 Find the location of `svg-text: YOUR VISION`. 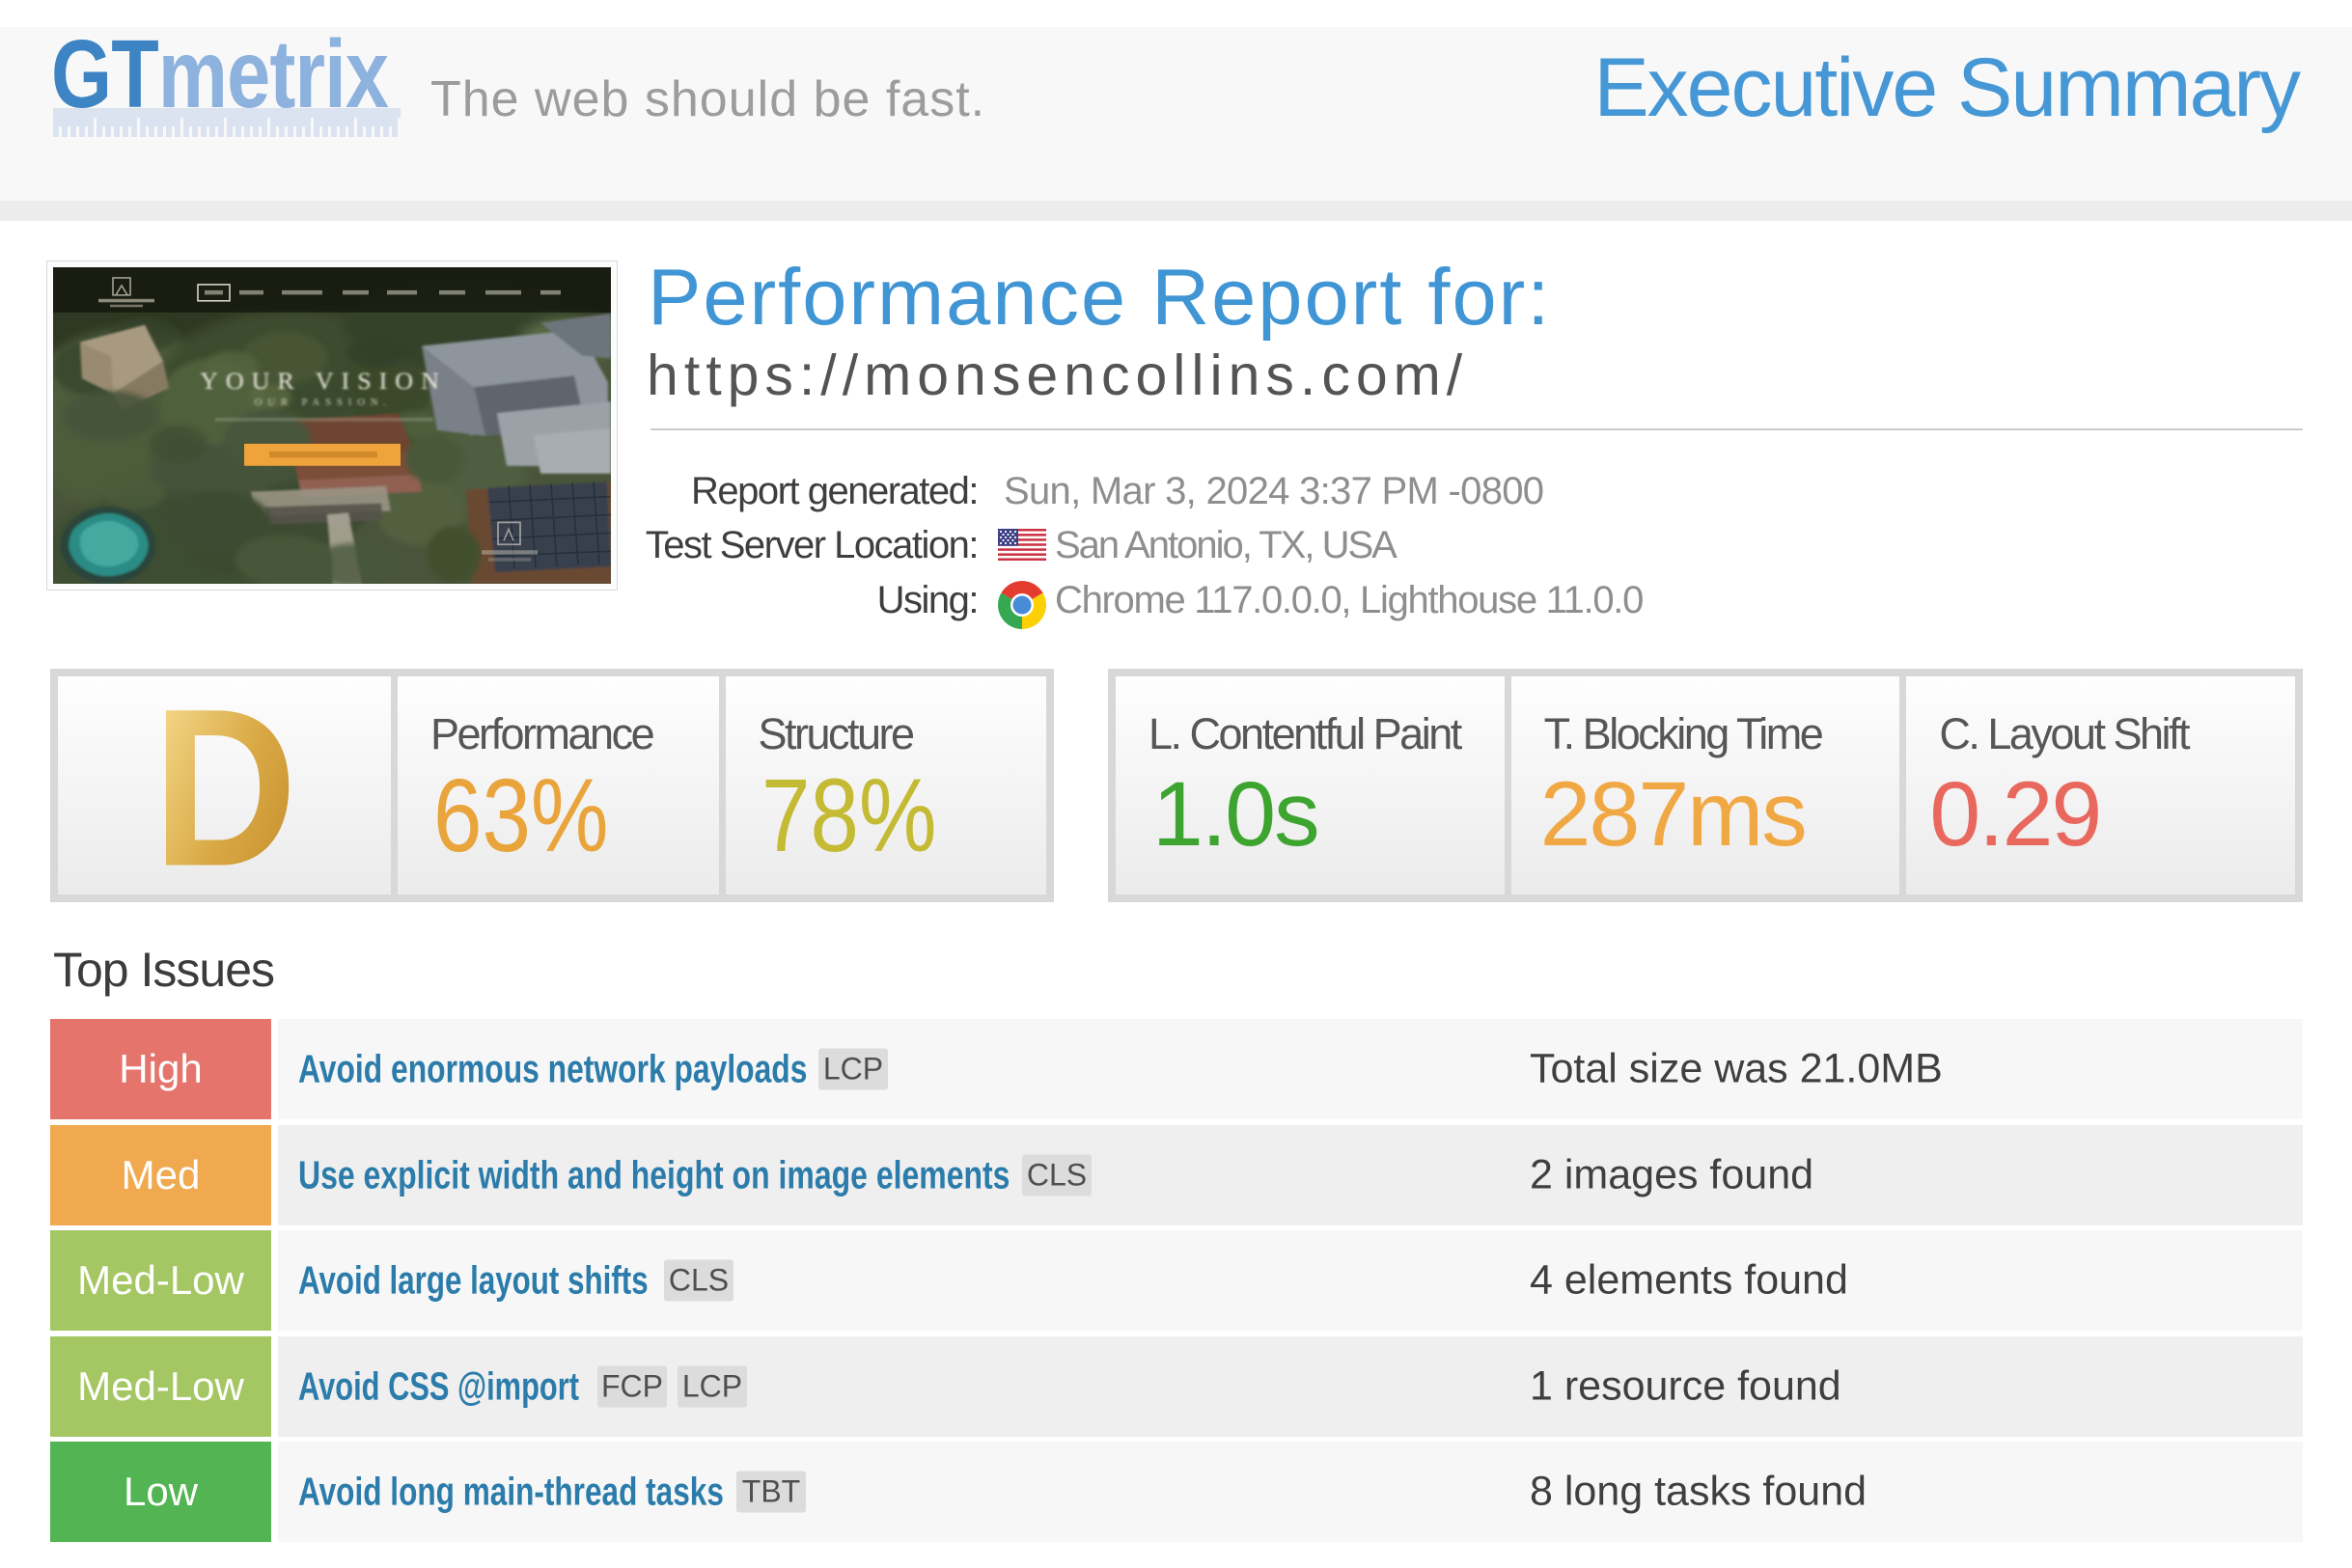

svg-text: YOUR VISION is located at coordinates (323, 381).